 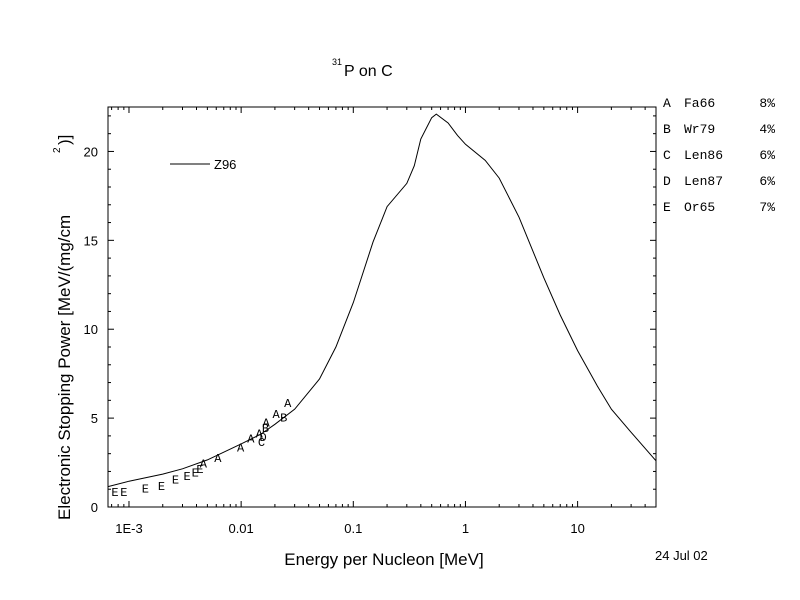 What do you see at coordinates (368, 71) in the screenshot?
I see `chart-title: P on C` at bounding box center [368, 71].